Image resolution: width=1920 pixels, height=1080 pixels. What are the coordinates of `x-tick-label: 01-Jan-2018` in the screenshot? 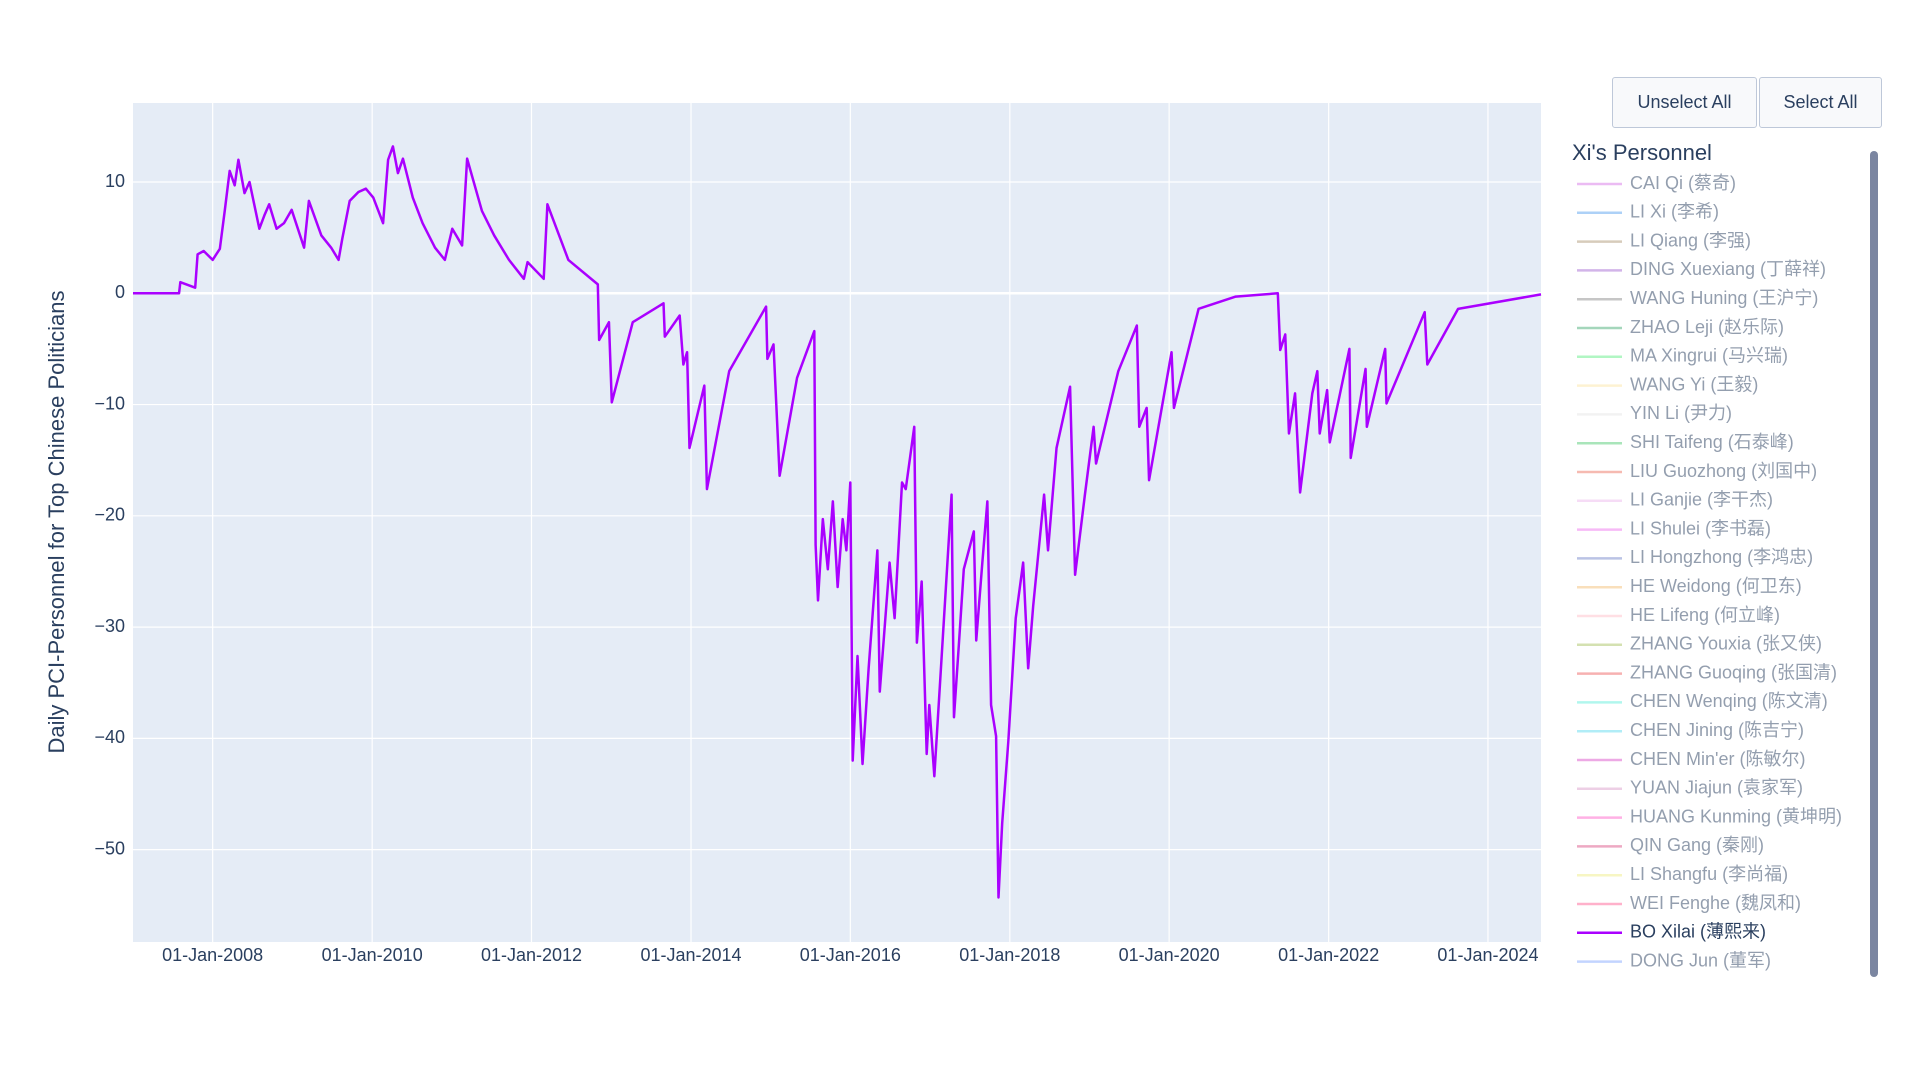 It's located at (1009, 955).